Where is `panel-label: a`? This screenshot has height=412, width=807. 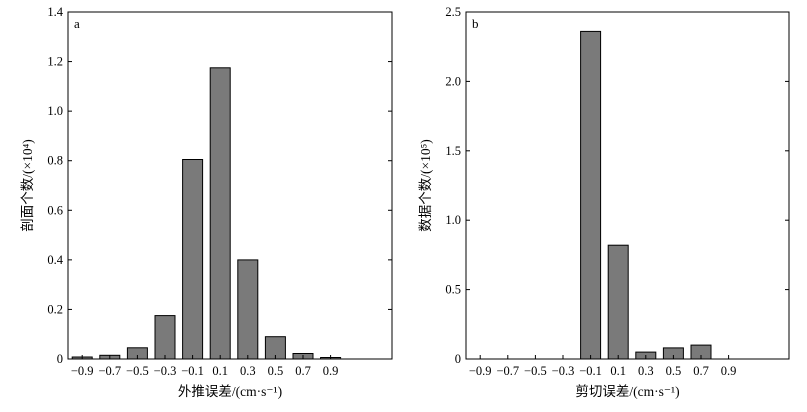 panel-label: a is located at coordinates (77, 23).